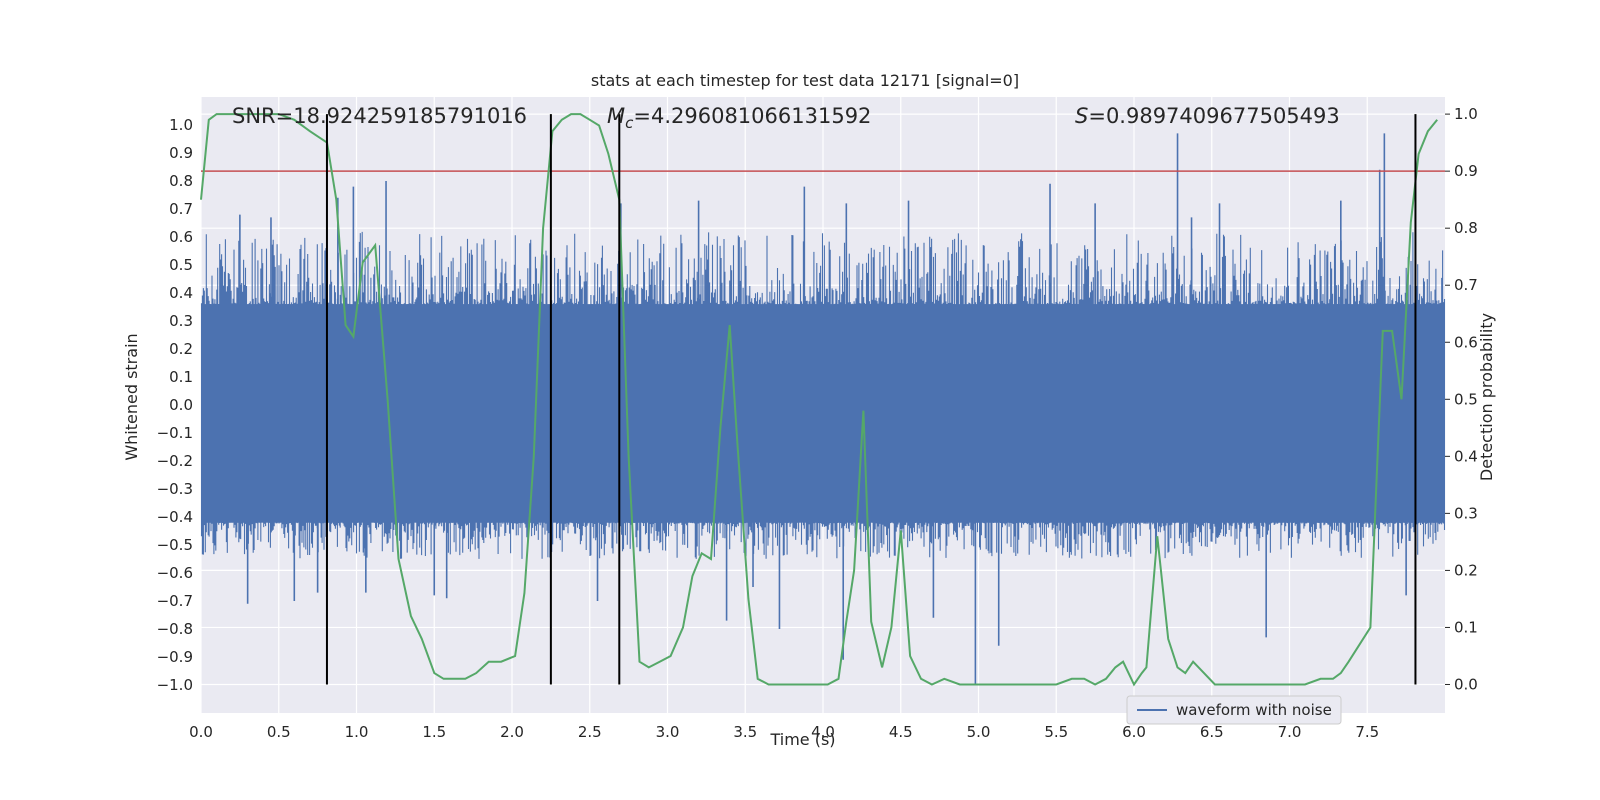 The image size is (1600, 800). What do you see at coordinates (201, 732) in the screenshot?
I see `x-tick-label: 0.0` at bounding box center [201, 732].